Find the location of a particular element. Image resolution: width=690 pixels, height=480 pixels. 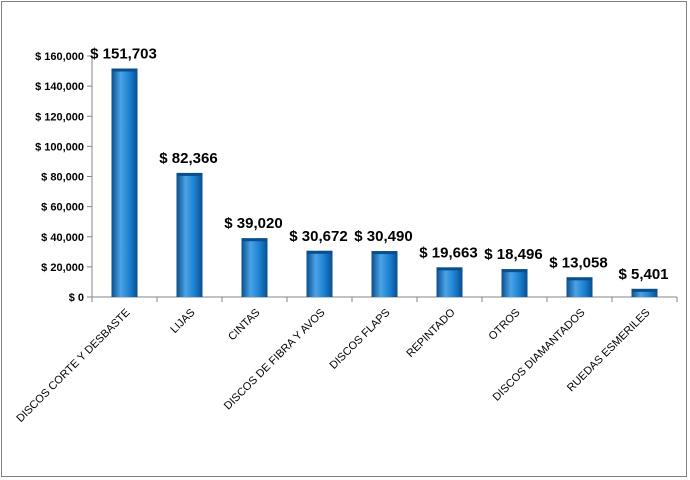

category-label: REPINTADO is located at coordinates (431, 333).